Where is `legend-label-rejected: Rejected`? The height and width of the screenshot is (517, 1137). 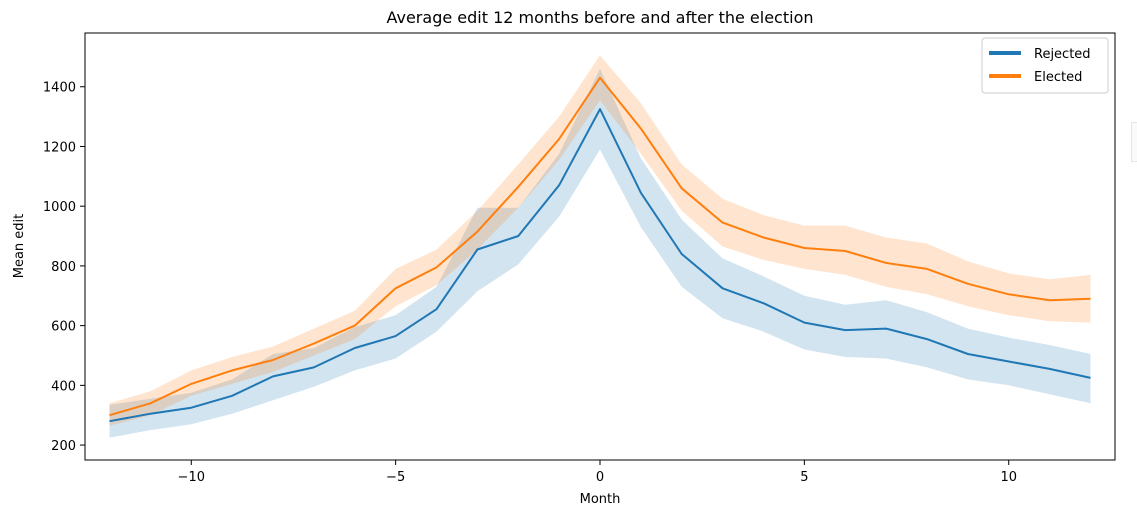
legend-label-rejected: Rejected is located at coordinates (1062, 54).